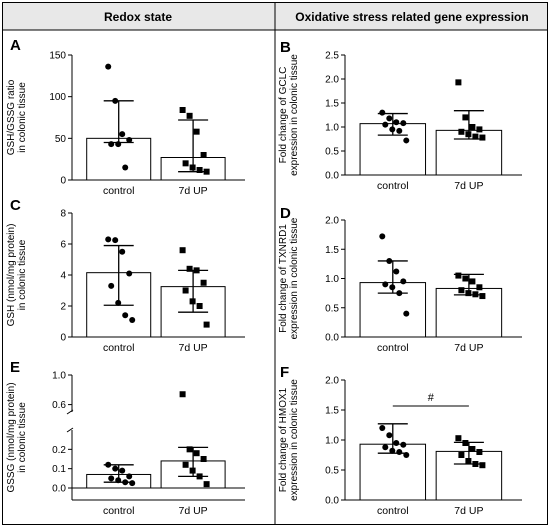 This screenshot has height=528, width=550. I want to click on left-column-title: Redox state, so click(138, 17).